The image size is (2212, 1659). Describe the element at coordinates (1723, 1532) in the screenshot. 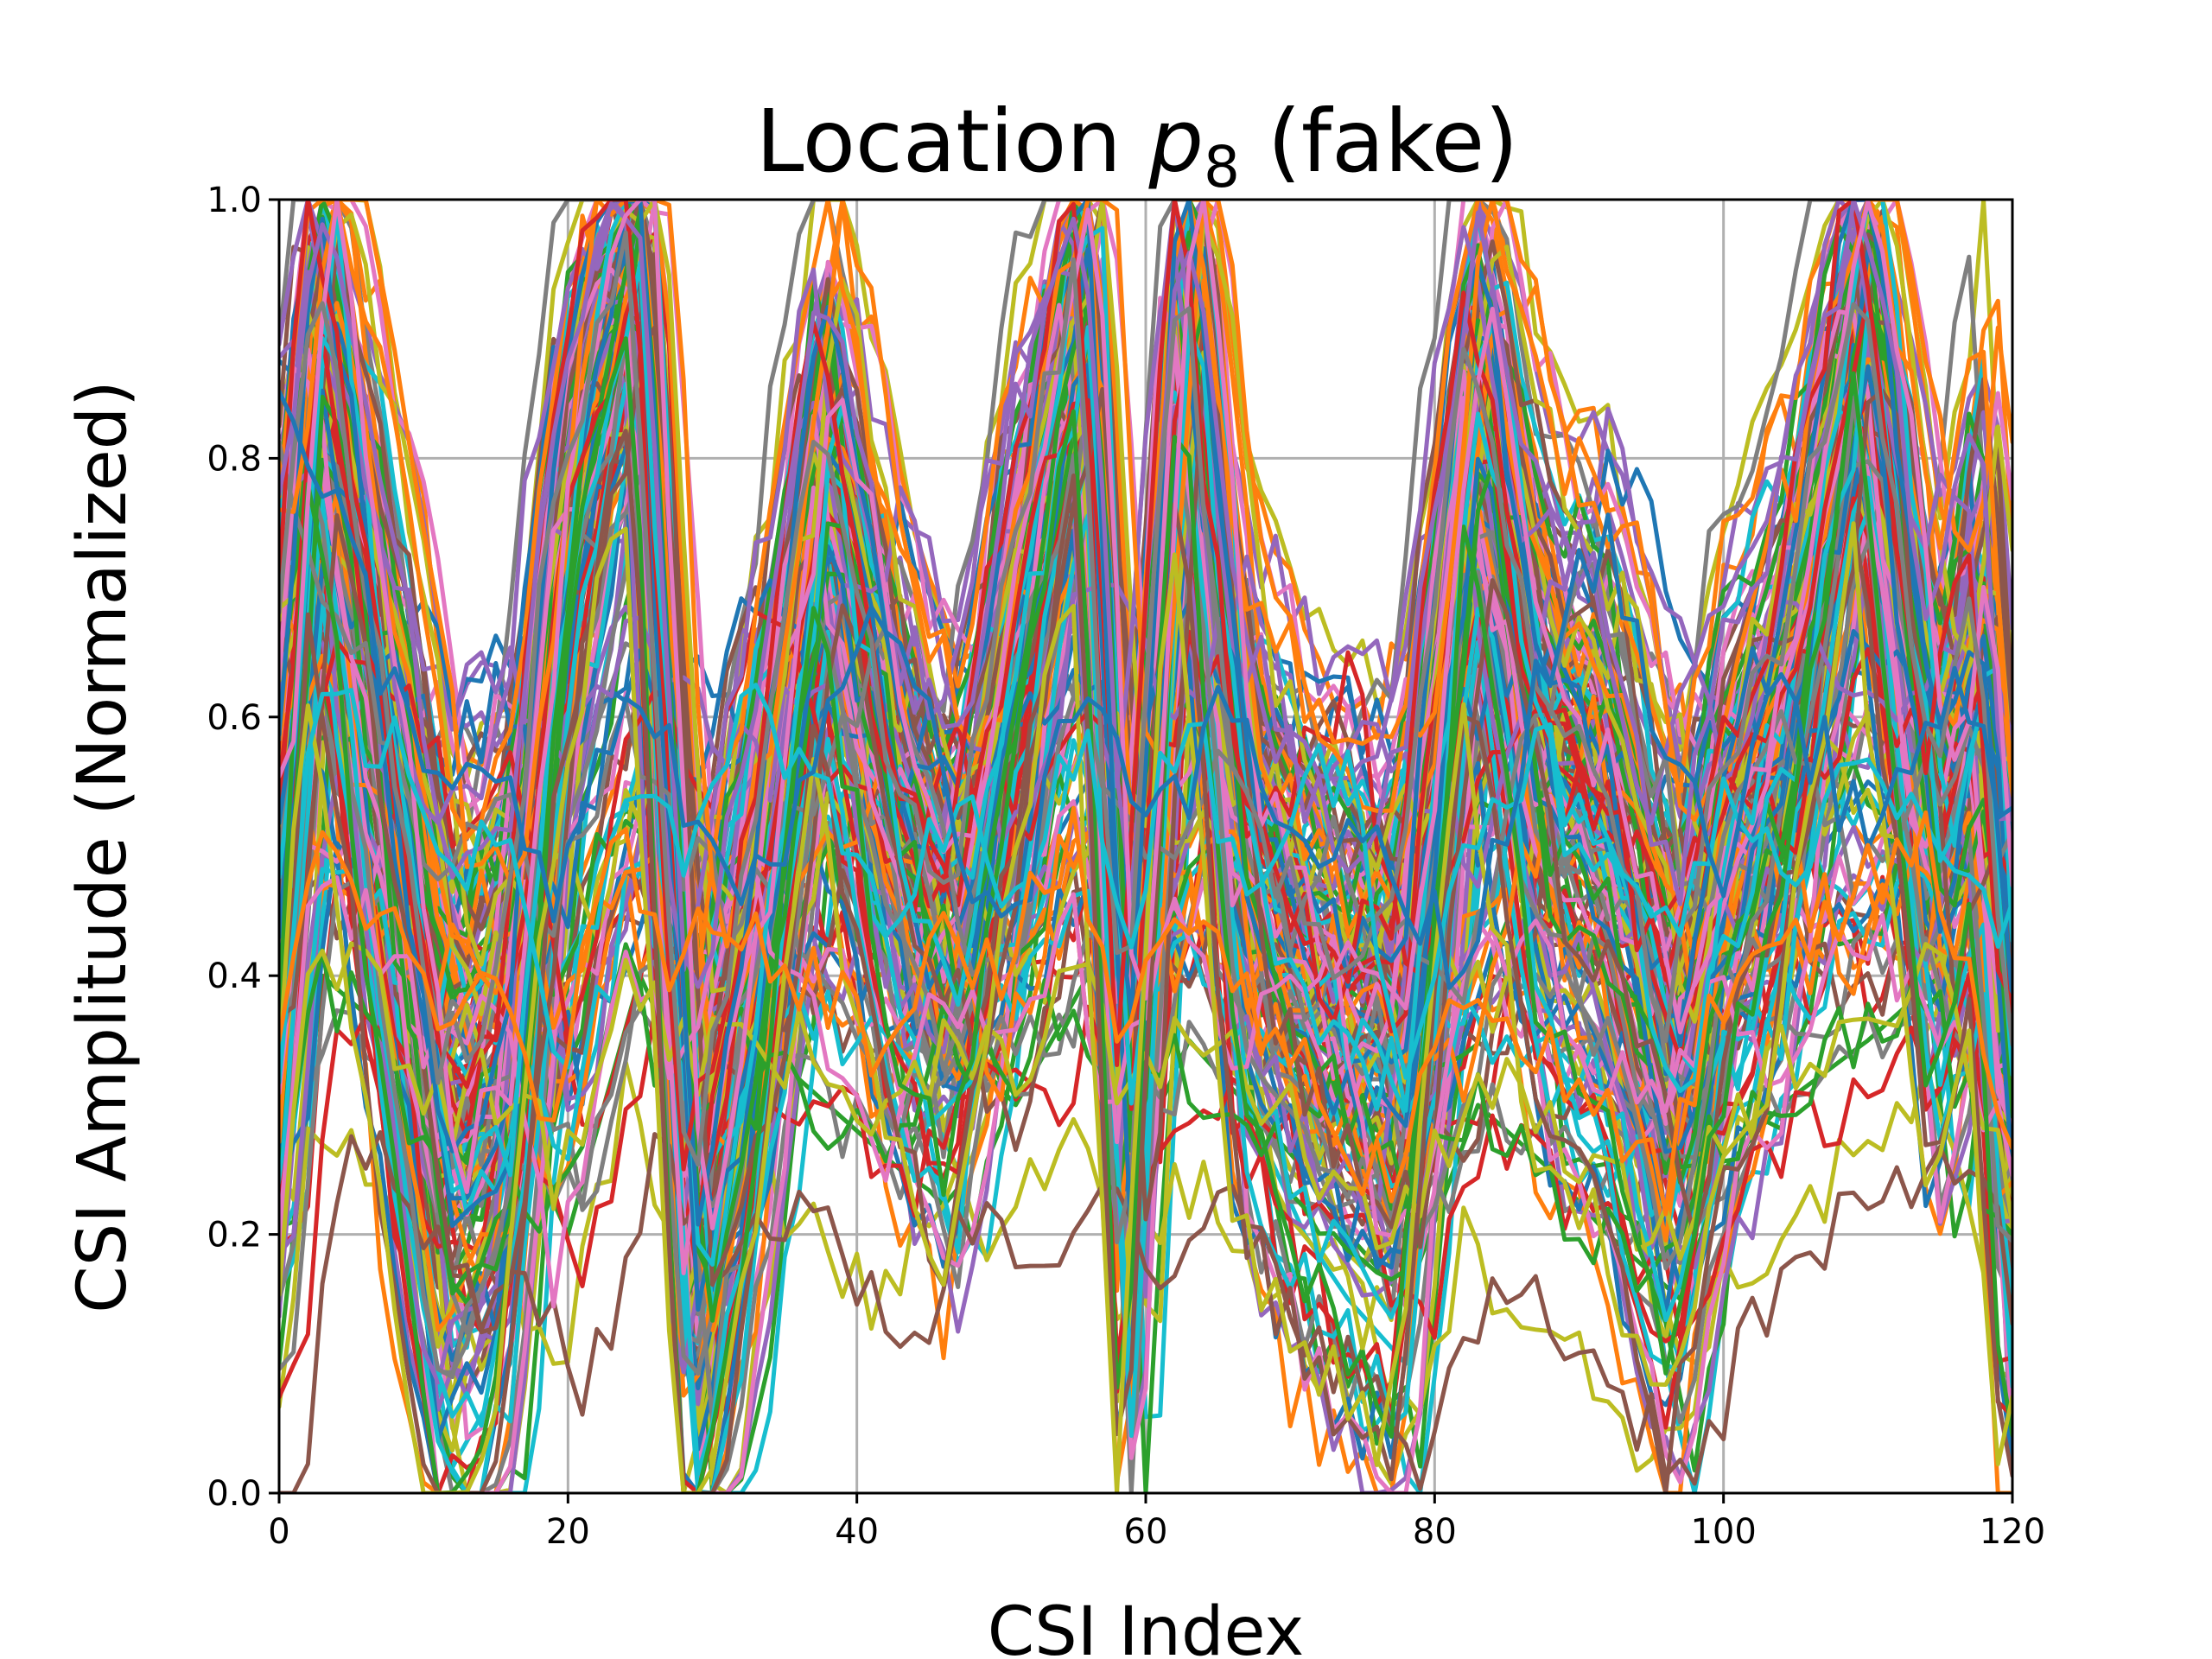

I see `x-tick-label: 100` at that location.